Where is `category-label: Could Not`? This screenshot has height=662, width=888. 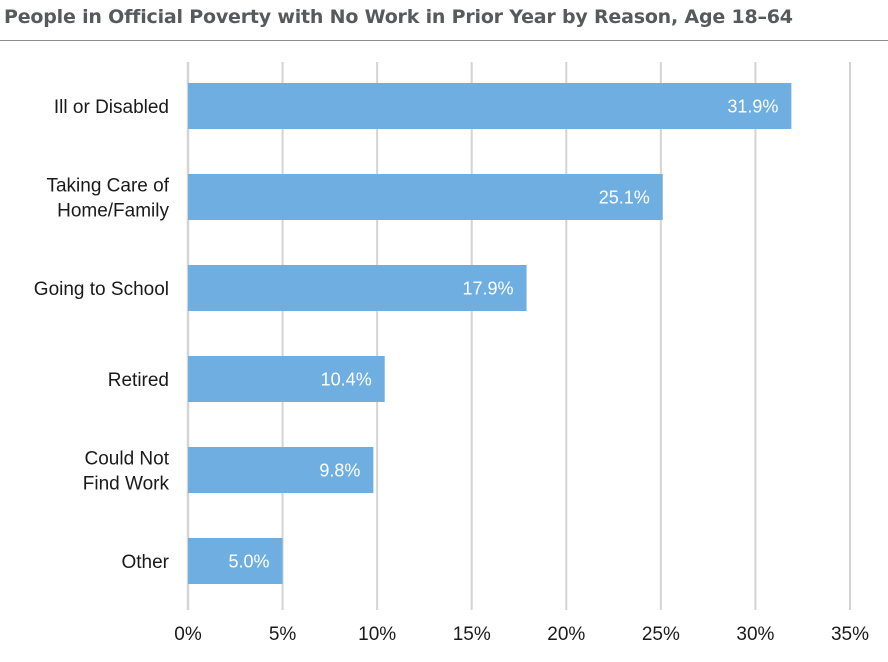 category-label: Could Not is located at coordinates (127, 459).